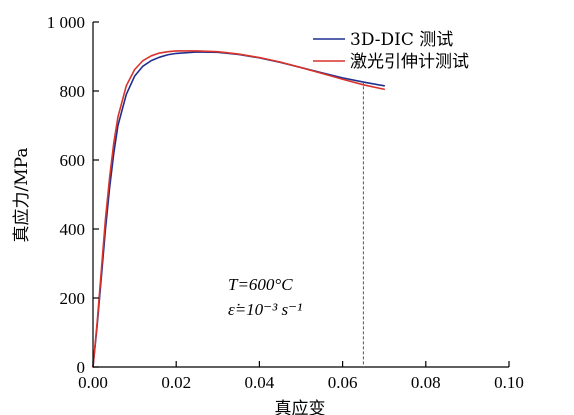  Describe the element at coordinates (509, 382) in the screenshot. I see `x-tick-label: 0.10` at that location.